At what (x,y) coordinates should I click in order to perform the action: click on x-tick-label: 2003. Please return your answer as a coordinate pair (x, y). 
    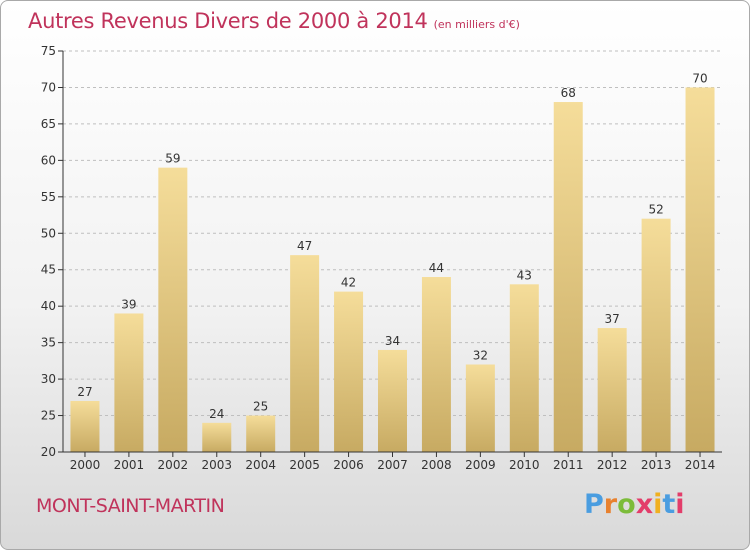
    Looking at the image, I should click on (216, 465).